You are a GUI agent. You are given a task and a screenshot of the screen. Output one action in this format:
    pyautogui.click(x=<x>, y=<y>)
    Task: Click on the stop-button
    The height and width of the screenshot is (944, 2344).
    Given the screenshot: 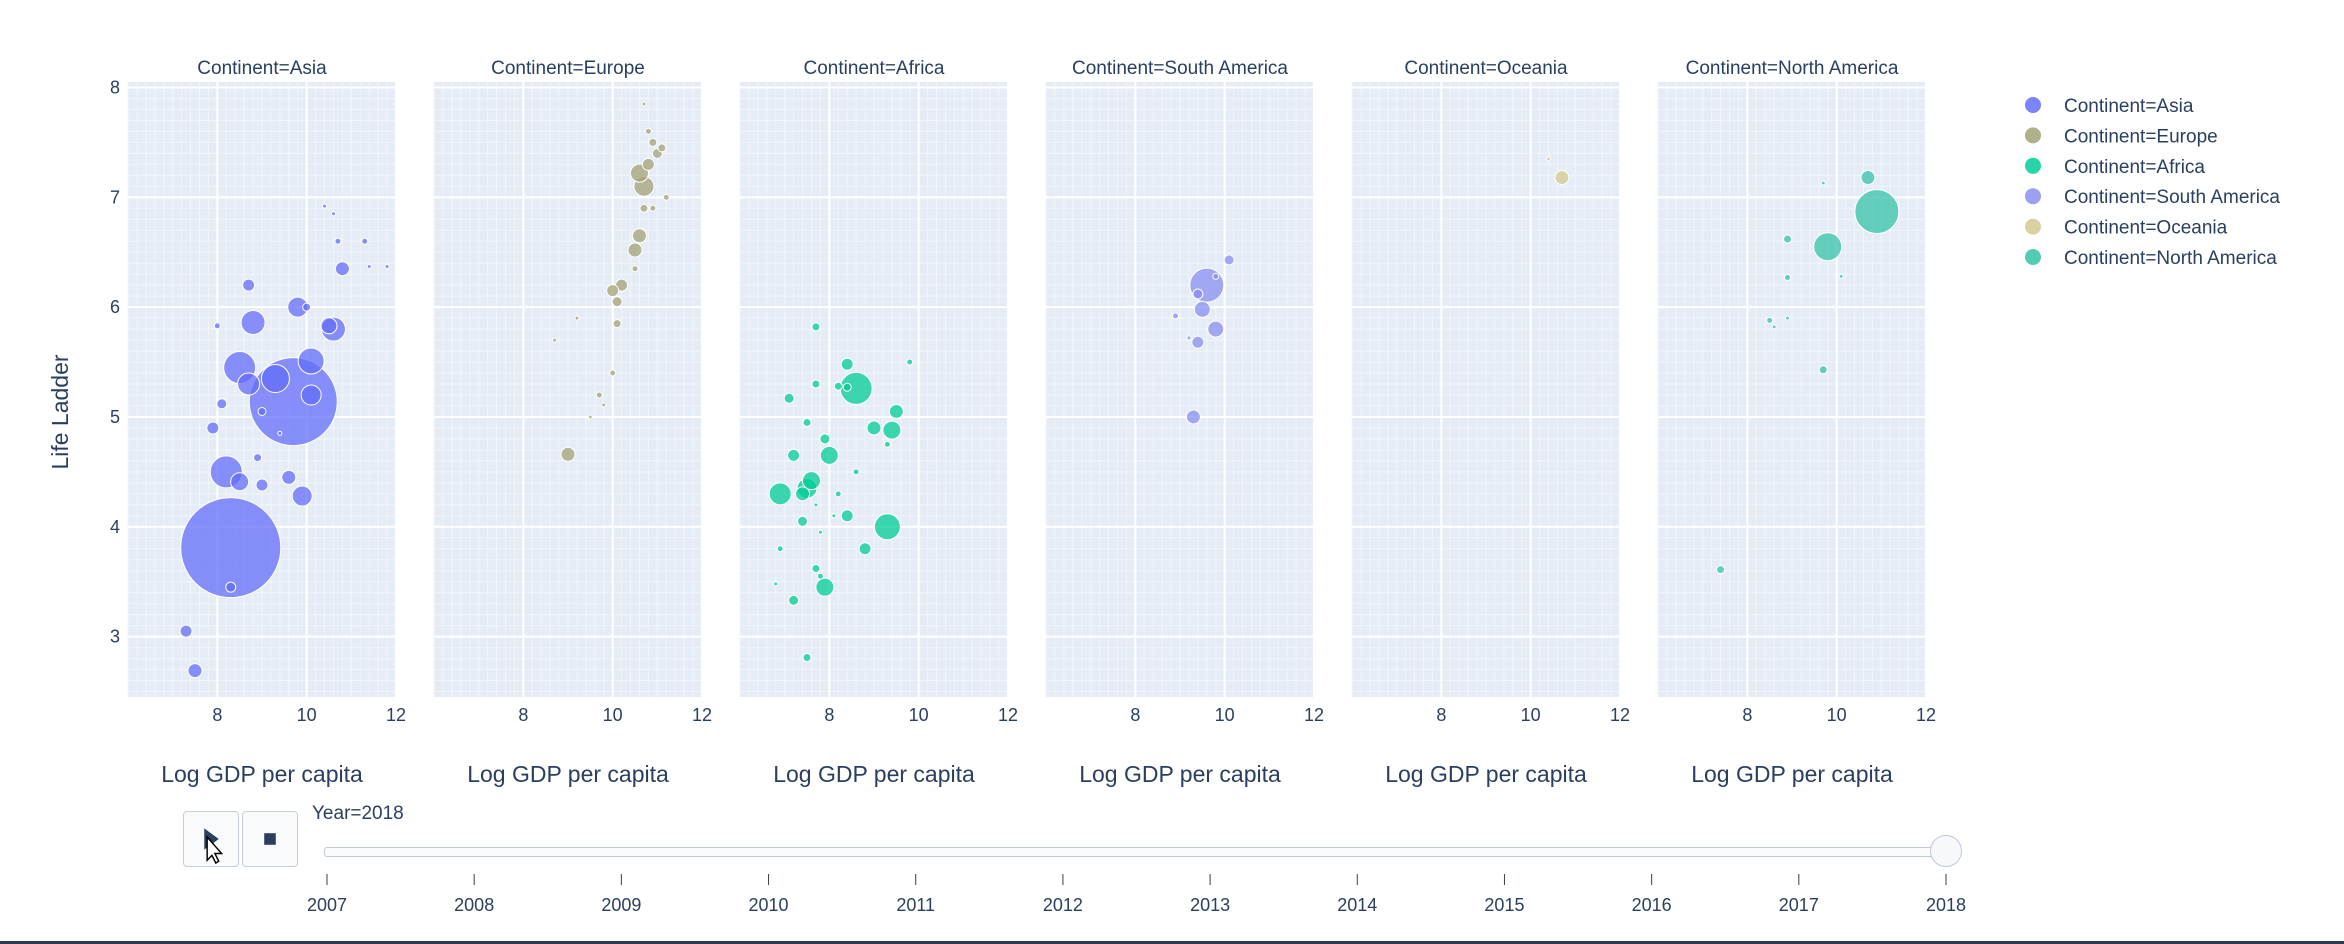 What is the action you would take?
    pyautogui.click(x=270, y=839)
    